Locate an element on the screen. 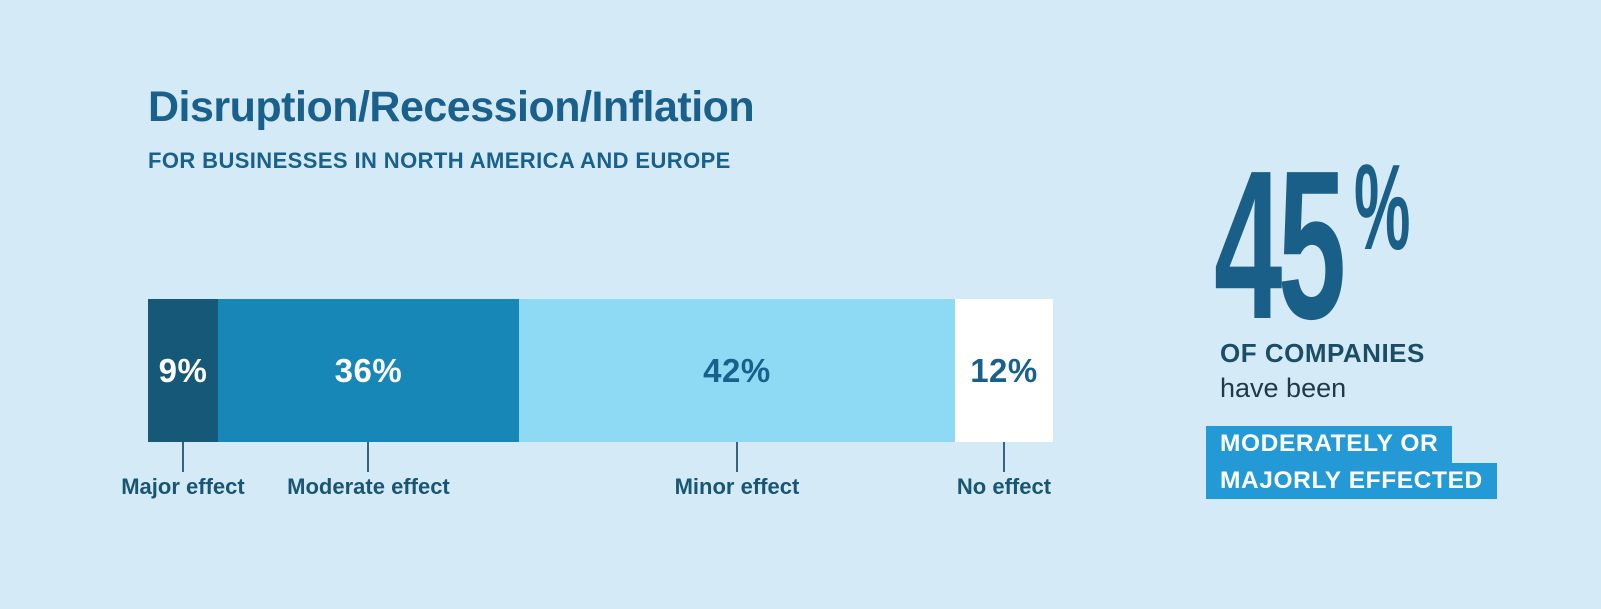 This screenshot has height=609, width=1601. bar-segment-minor-effect: 42% is located at coordinates (736, 370).